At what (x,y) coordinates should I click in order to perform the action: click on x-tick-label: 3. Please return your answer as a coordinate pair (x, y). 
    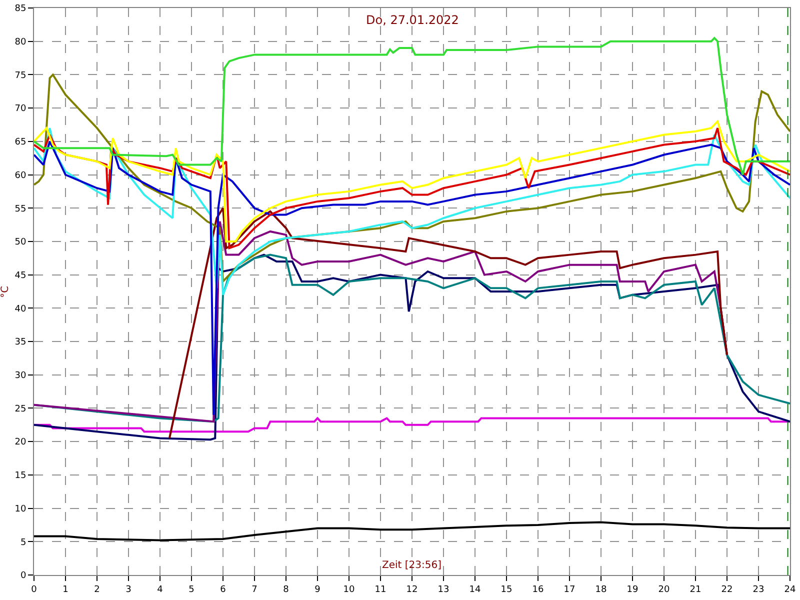
    Looking at the image, I should click on (129, 589).